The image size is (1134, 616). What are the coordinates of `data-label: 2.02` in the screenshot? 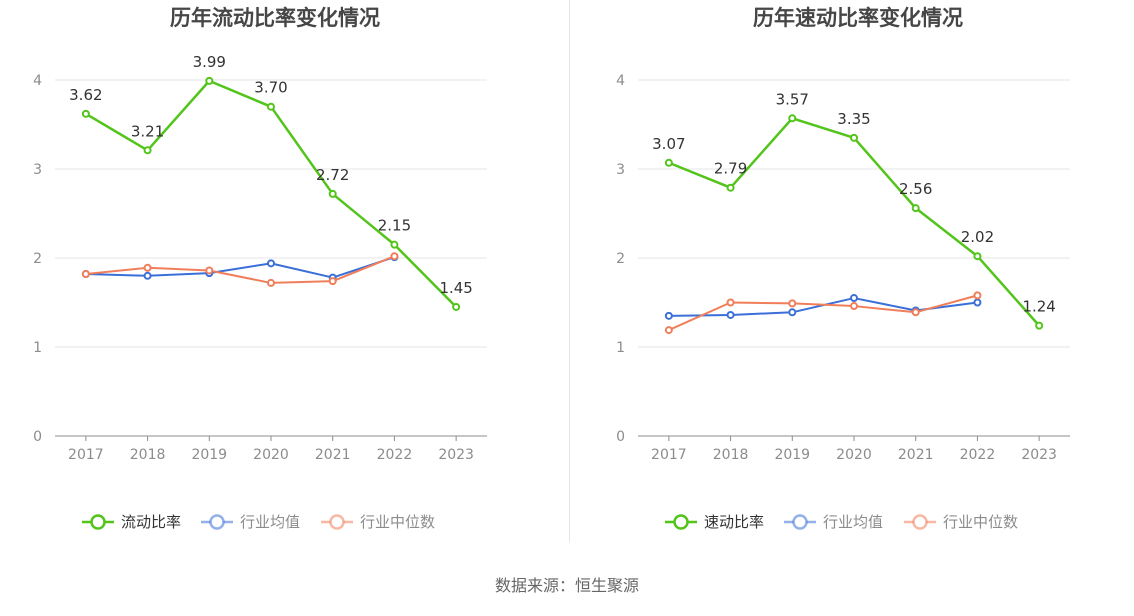 It's located at (977, 237).